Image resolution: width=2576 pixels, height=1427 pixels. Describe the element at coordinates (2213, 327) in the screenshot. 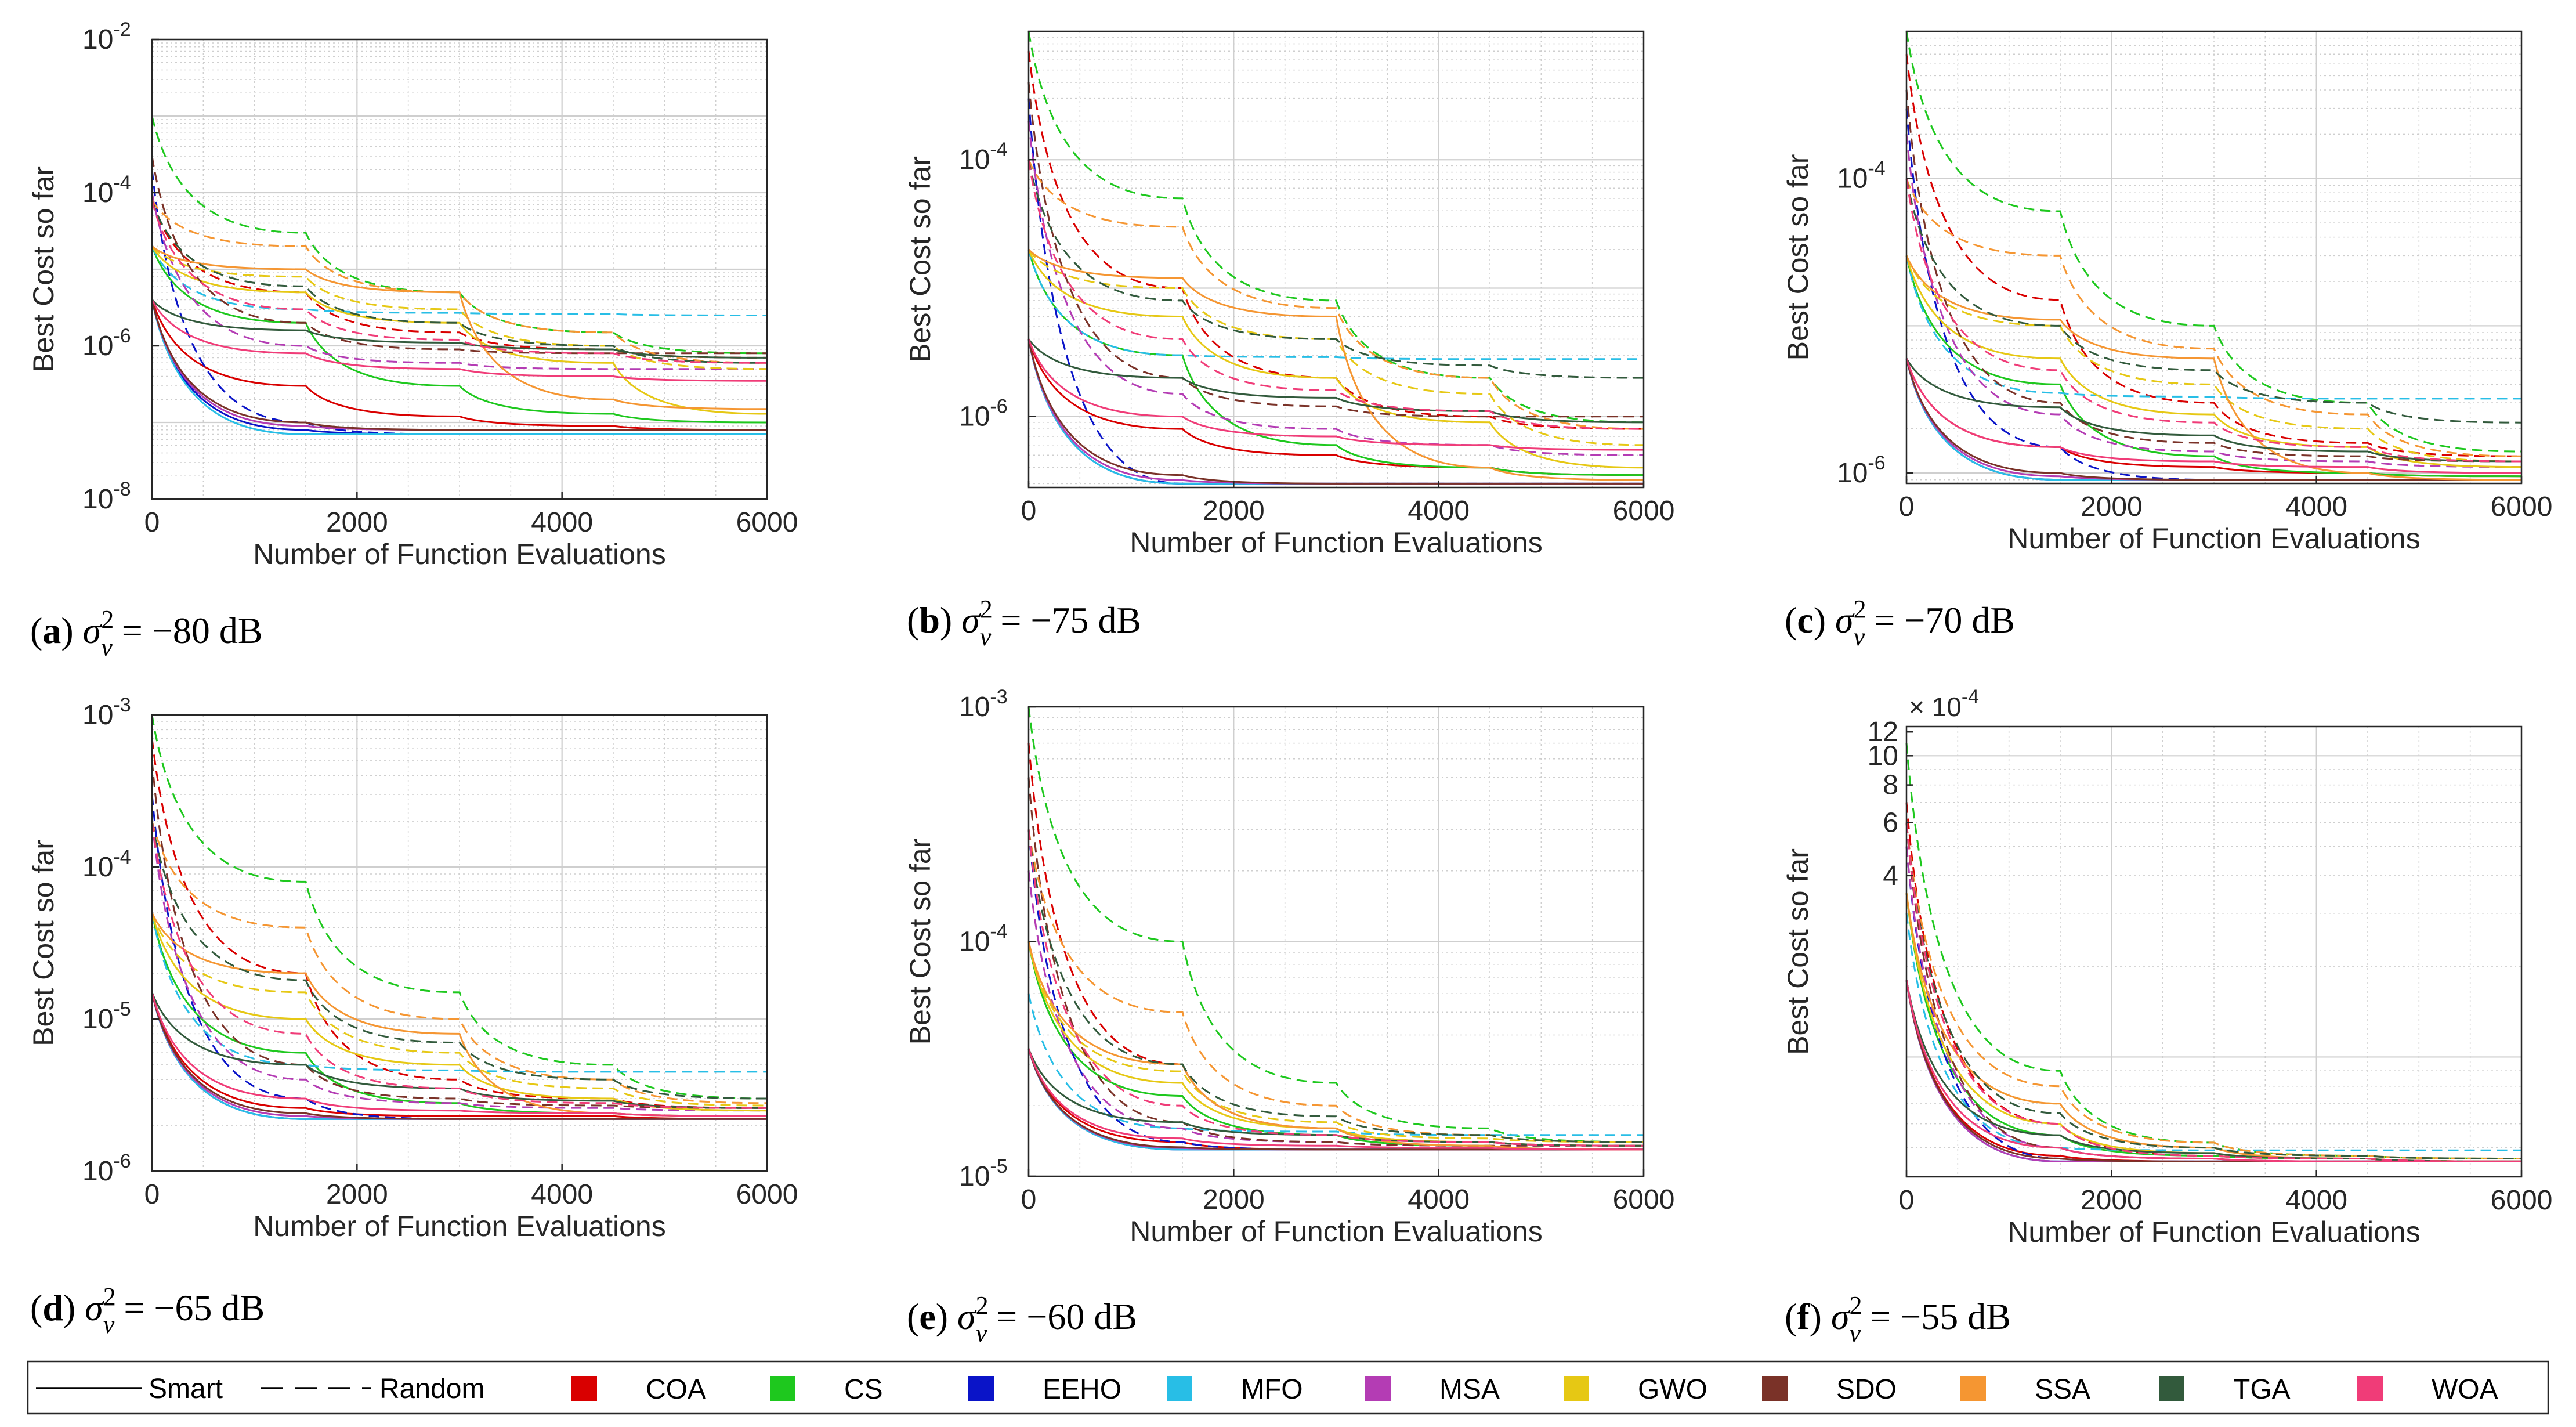

I see `series-mfo-random` at that location.